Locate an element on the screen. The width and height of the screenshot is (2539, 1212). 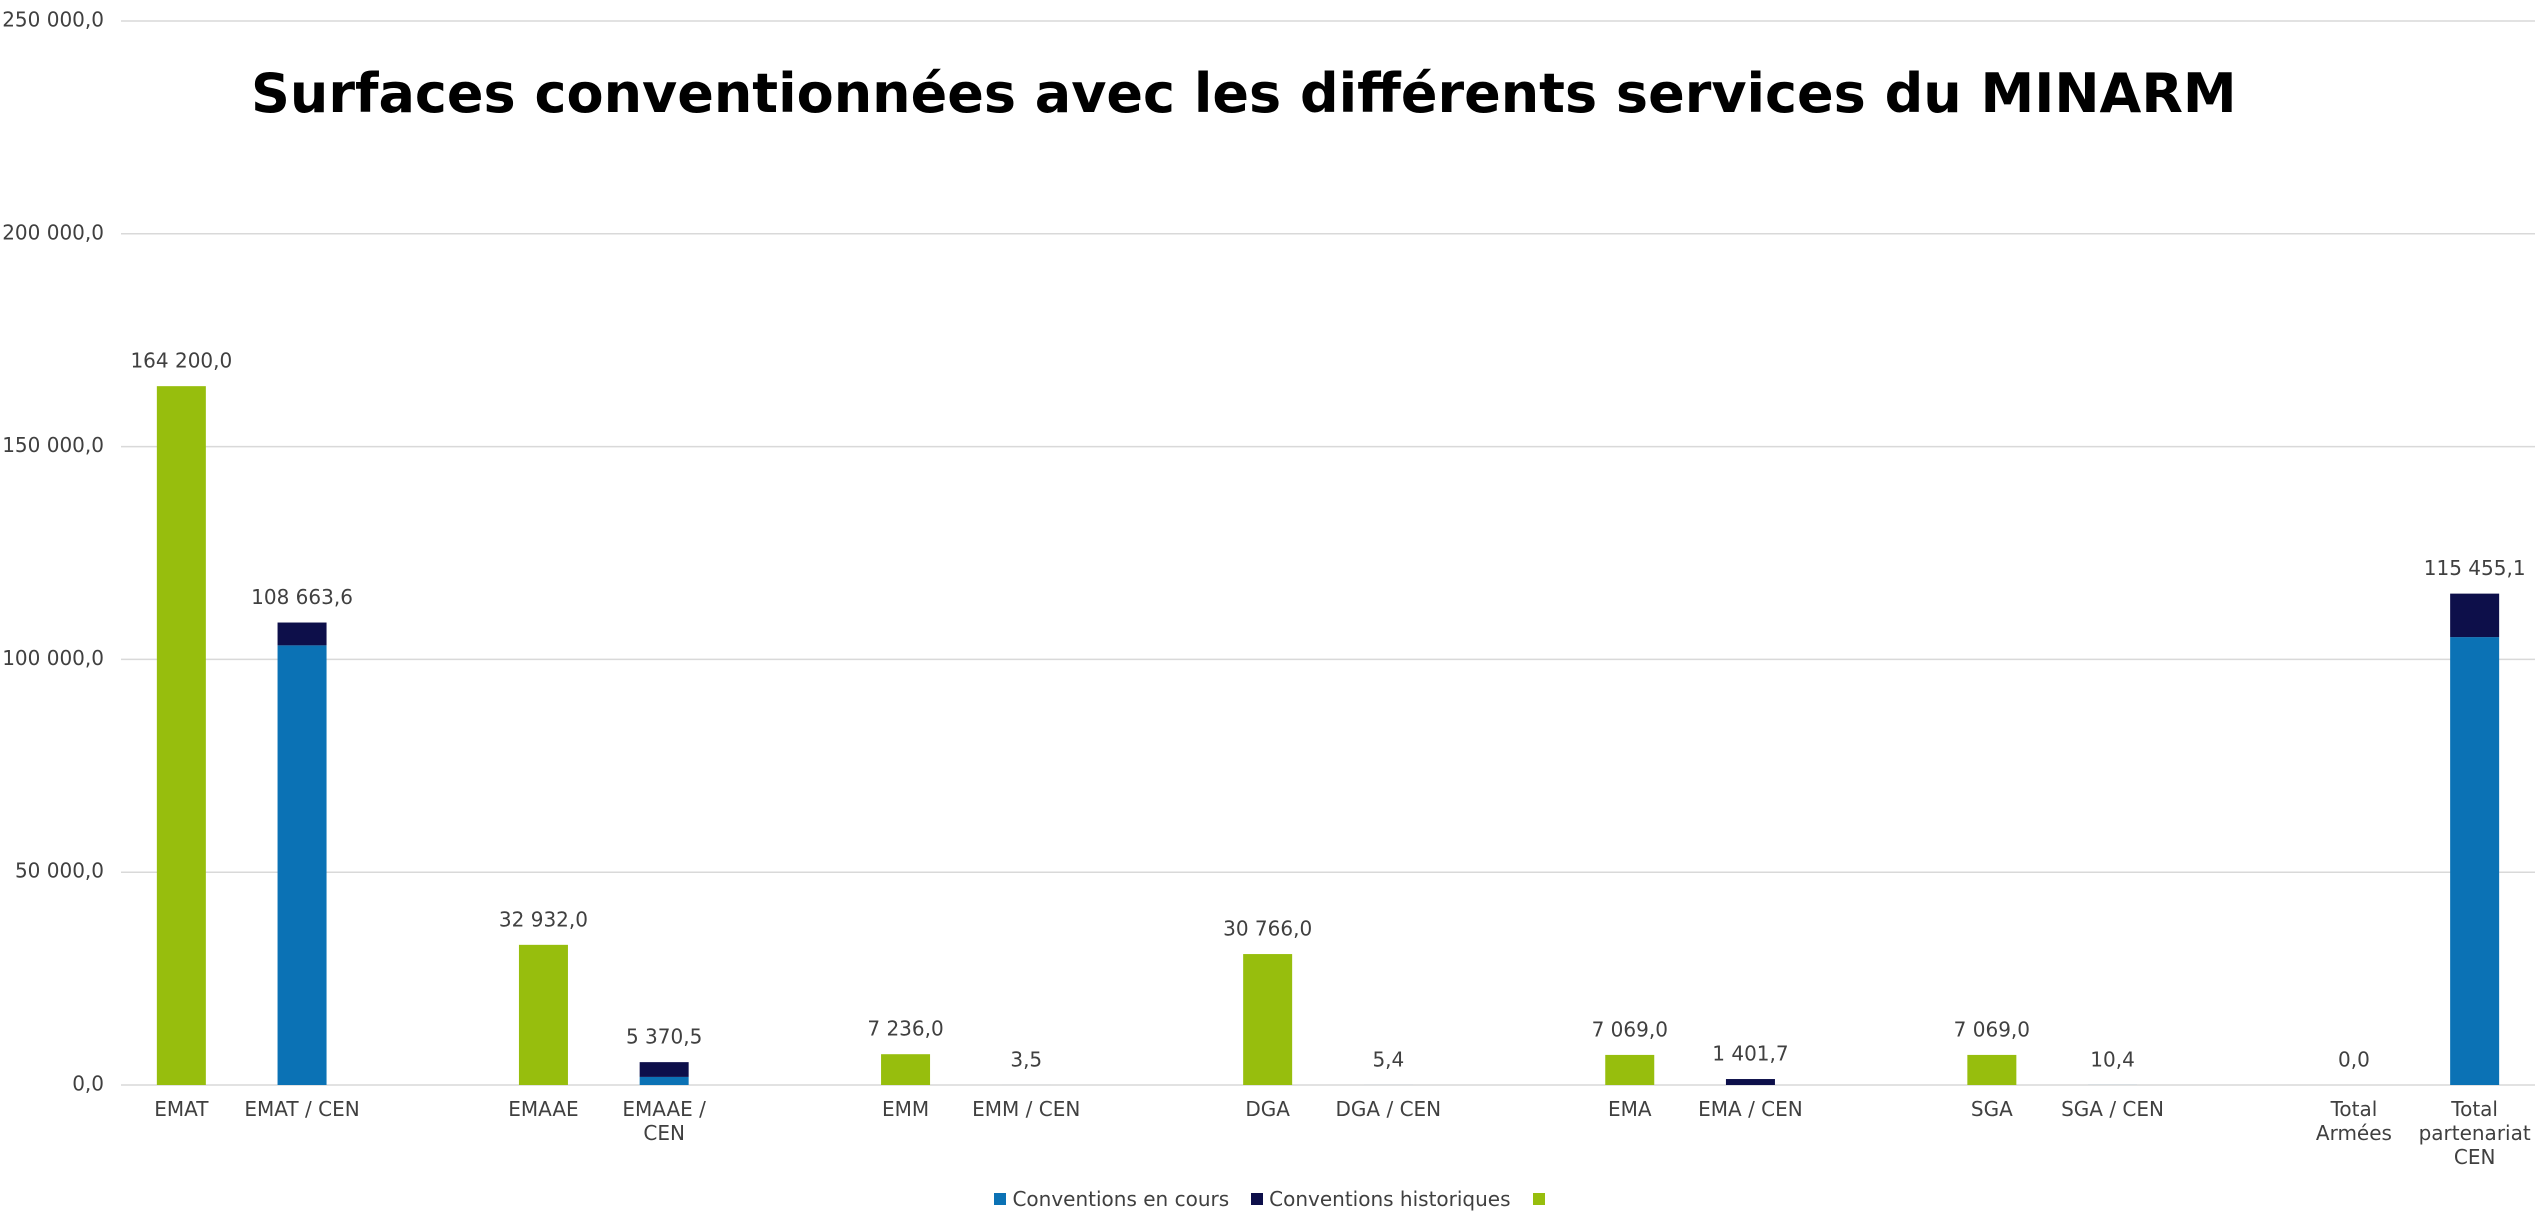
y-tick-label: 200 000,0 is located at coordinates (53, 232).